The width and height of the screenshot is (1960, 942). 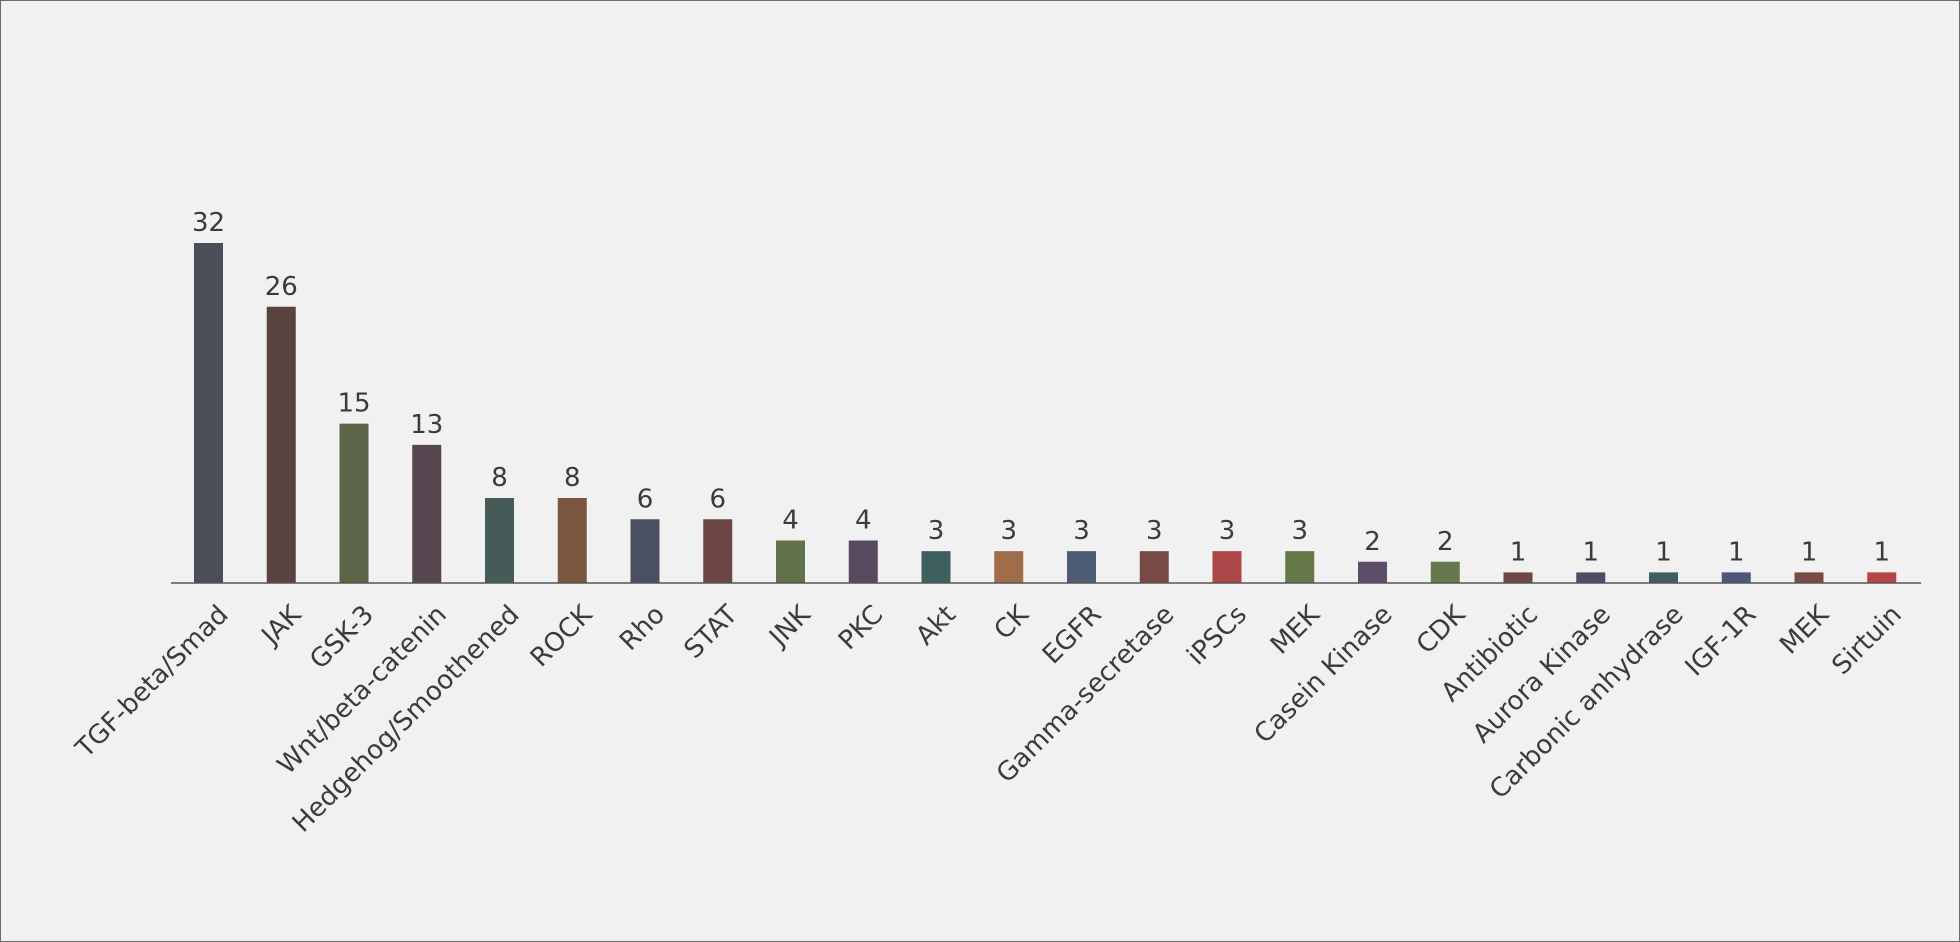 What do you see at coordinates (499, 478) in the screenshot?
I see `value-label-4: 8` at bounding box center [499, 478].